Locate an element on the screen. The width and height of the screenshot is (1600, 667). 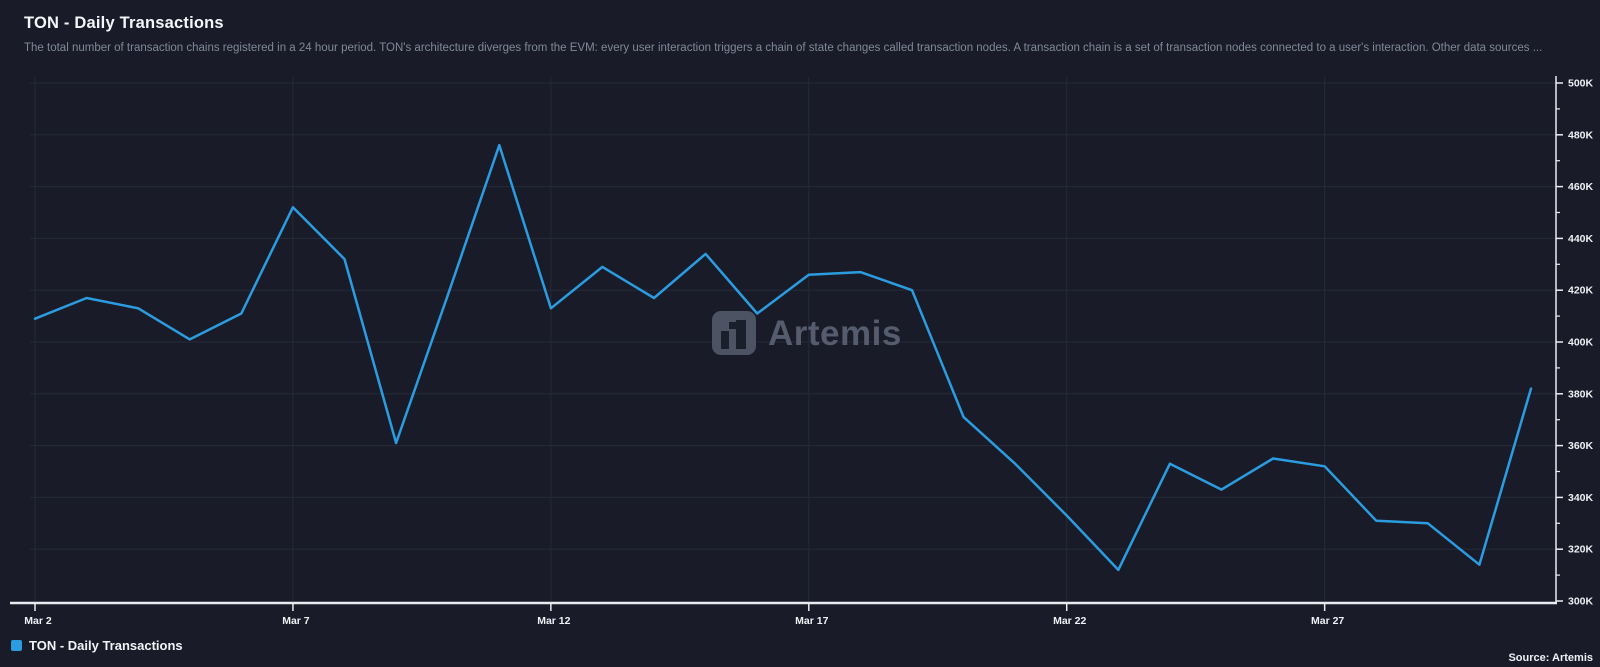
x-tick-label: Mar 22 is located at coordinates (1069, 621).